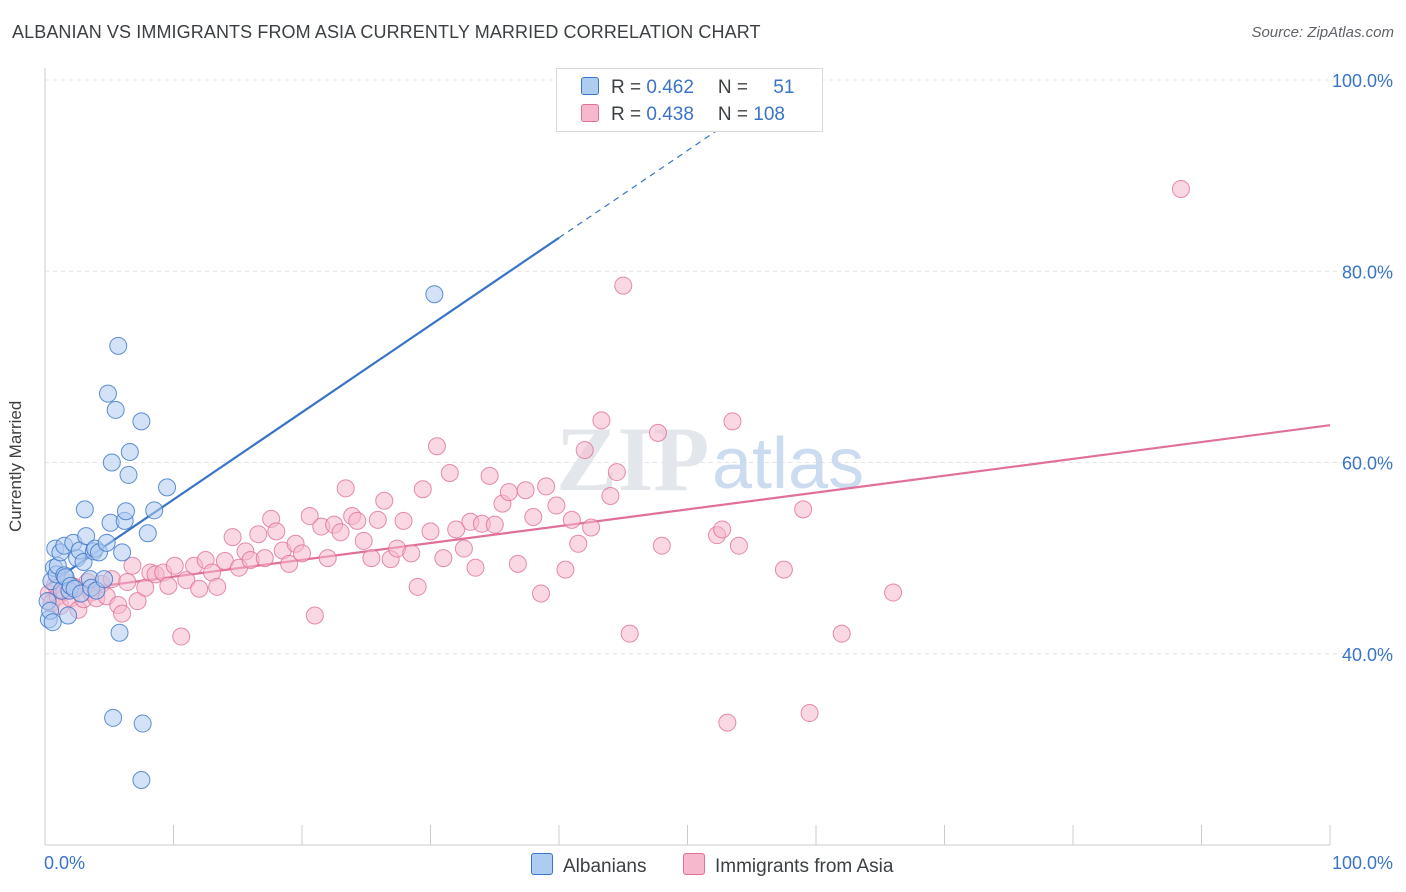 This screenshot has width=1406, height=892. Describe the element at coordinates (1362, 81) in the screenshot. I see `y-tick-label: 100.0%` at that location.